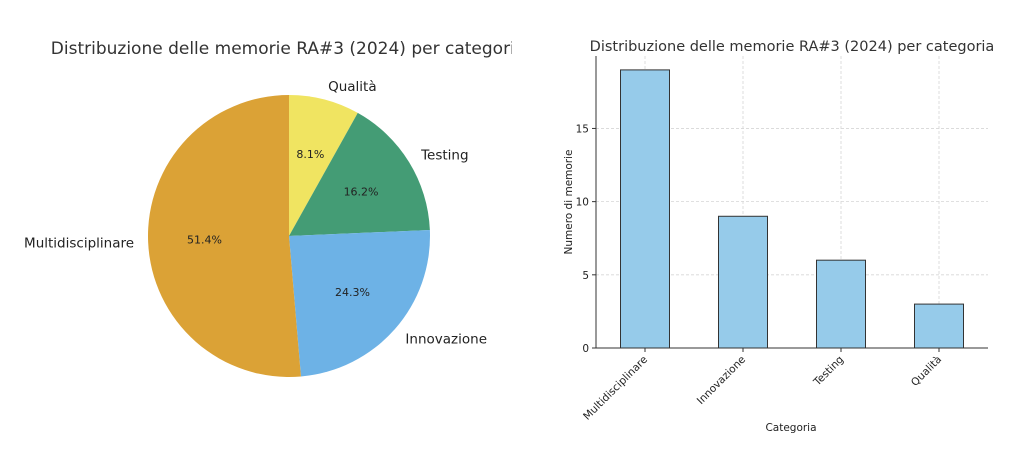  Describe the element at coordinates (352, 87) in the screenshot. I see `pie-label-qualit-: Qualità` at that location.